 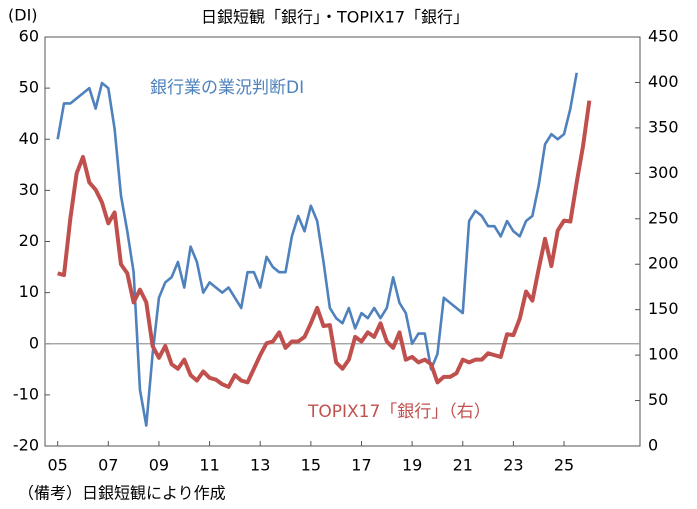 I want to click on series-label: TOPIX17「銀行」（右）, so click(x=399, y=412).